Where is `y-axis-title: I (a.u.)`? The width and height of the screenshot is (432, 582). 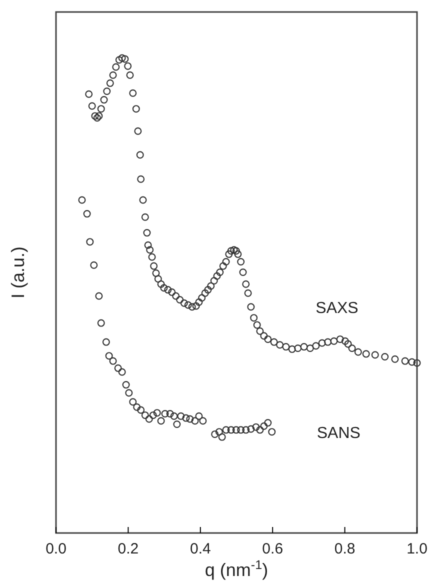
y-axis-title: I (a.u.) is located at coordinates (18, 272).